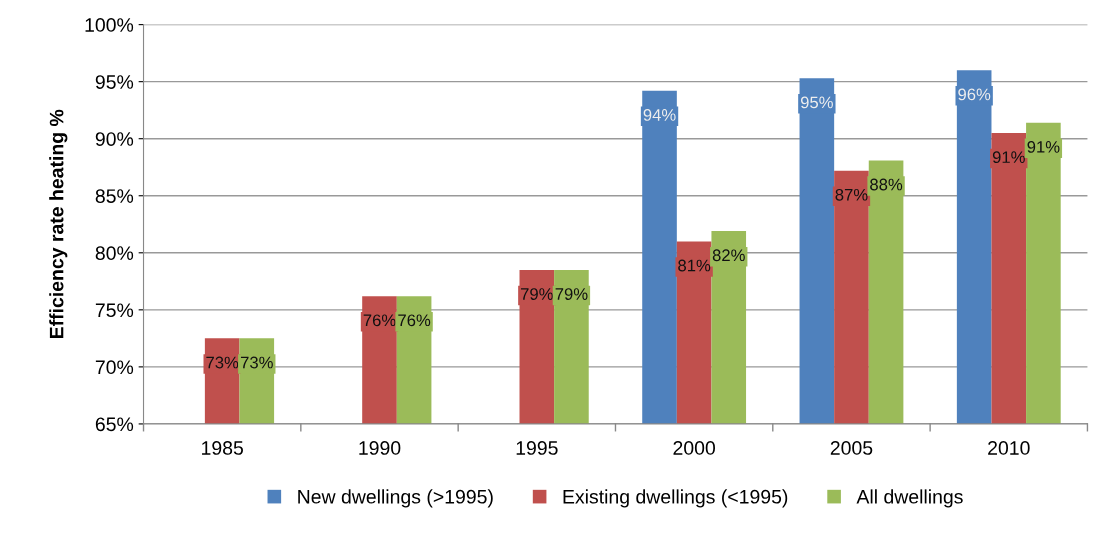 Image resolution: width=1104 pixels, height=547 pixels. What do you see at coordinates (694, 265) in the screenshot?
I see `data-label: 81%` at bounding box center [694, 265].